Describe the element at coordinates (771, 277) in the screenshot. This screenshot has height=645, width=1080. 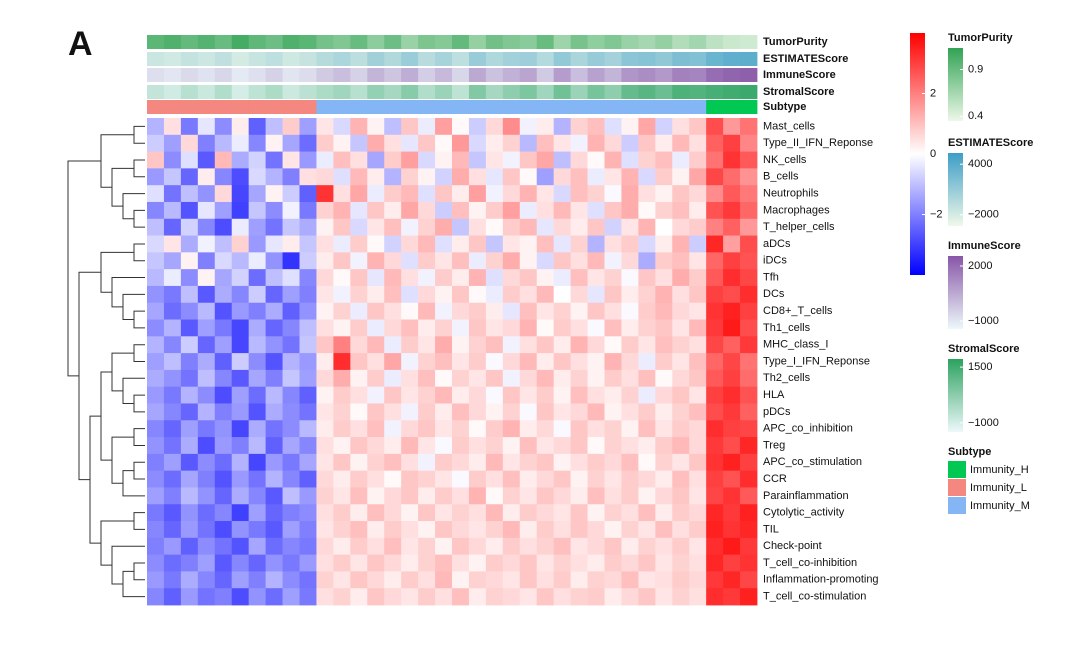
I see `row-label: Tfh` at that location.